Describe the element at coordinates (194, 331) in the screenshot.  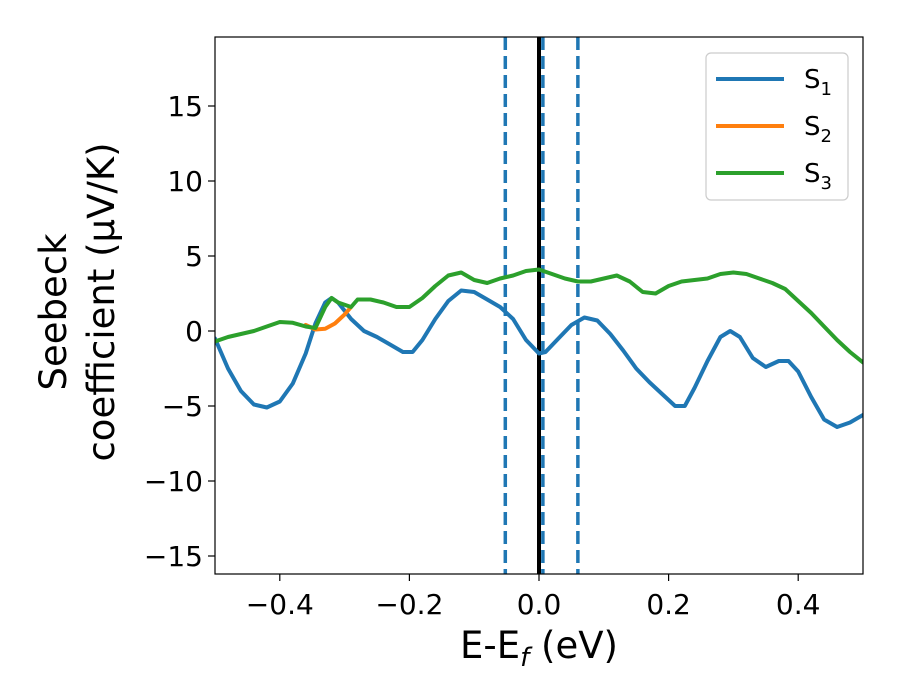
I see `y-tick-label: 0` at that location.